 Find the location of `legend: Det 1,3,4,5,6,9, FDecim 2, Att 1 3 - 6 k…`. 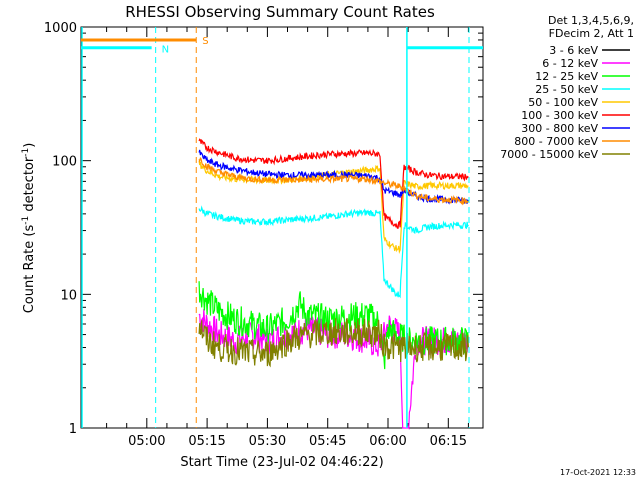

legend: Det 1,3,4,5,6,9, FDecim 2, Att 1 3 - 6 k… is located at coordinates (567, 87).